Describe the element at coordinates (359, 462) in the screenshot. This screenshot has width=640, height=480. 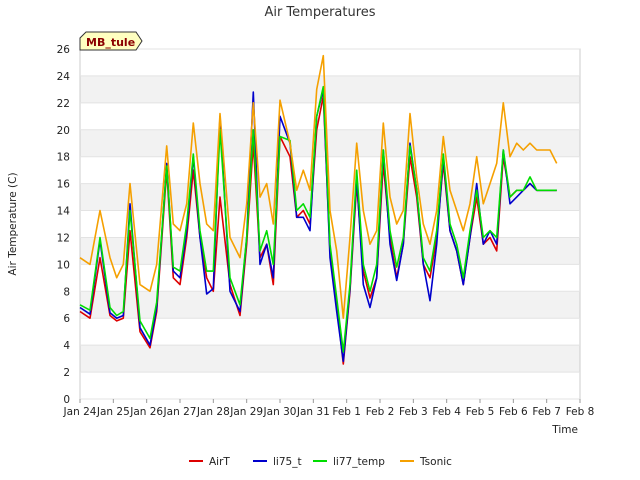
I see `legend-label: li77_temp` at that location.